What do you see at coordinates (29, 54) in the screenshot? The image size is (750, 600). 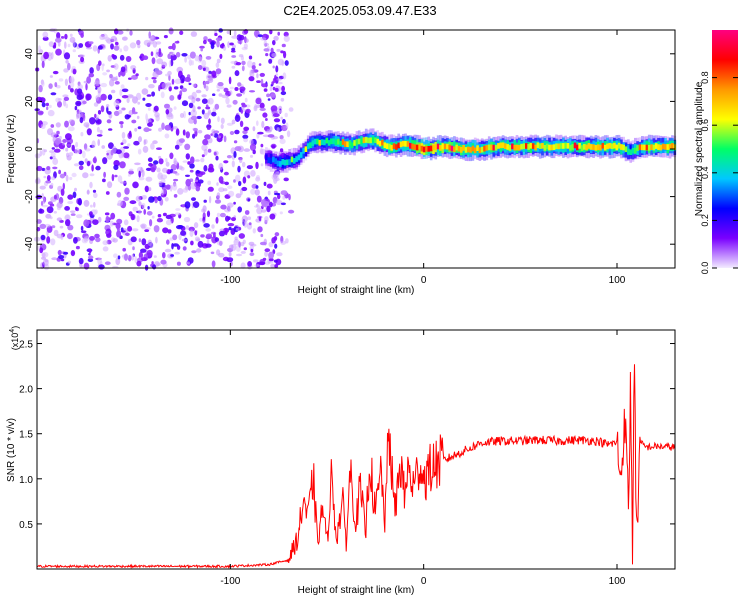 I see `y-tick-label: 40` at bounding box center [29, 54].